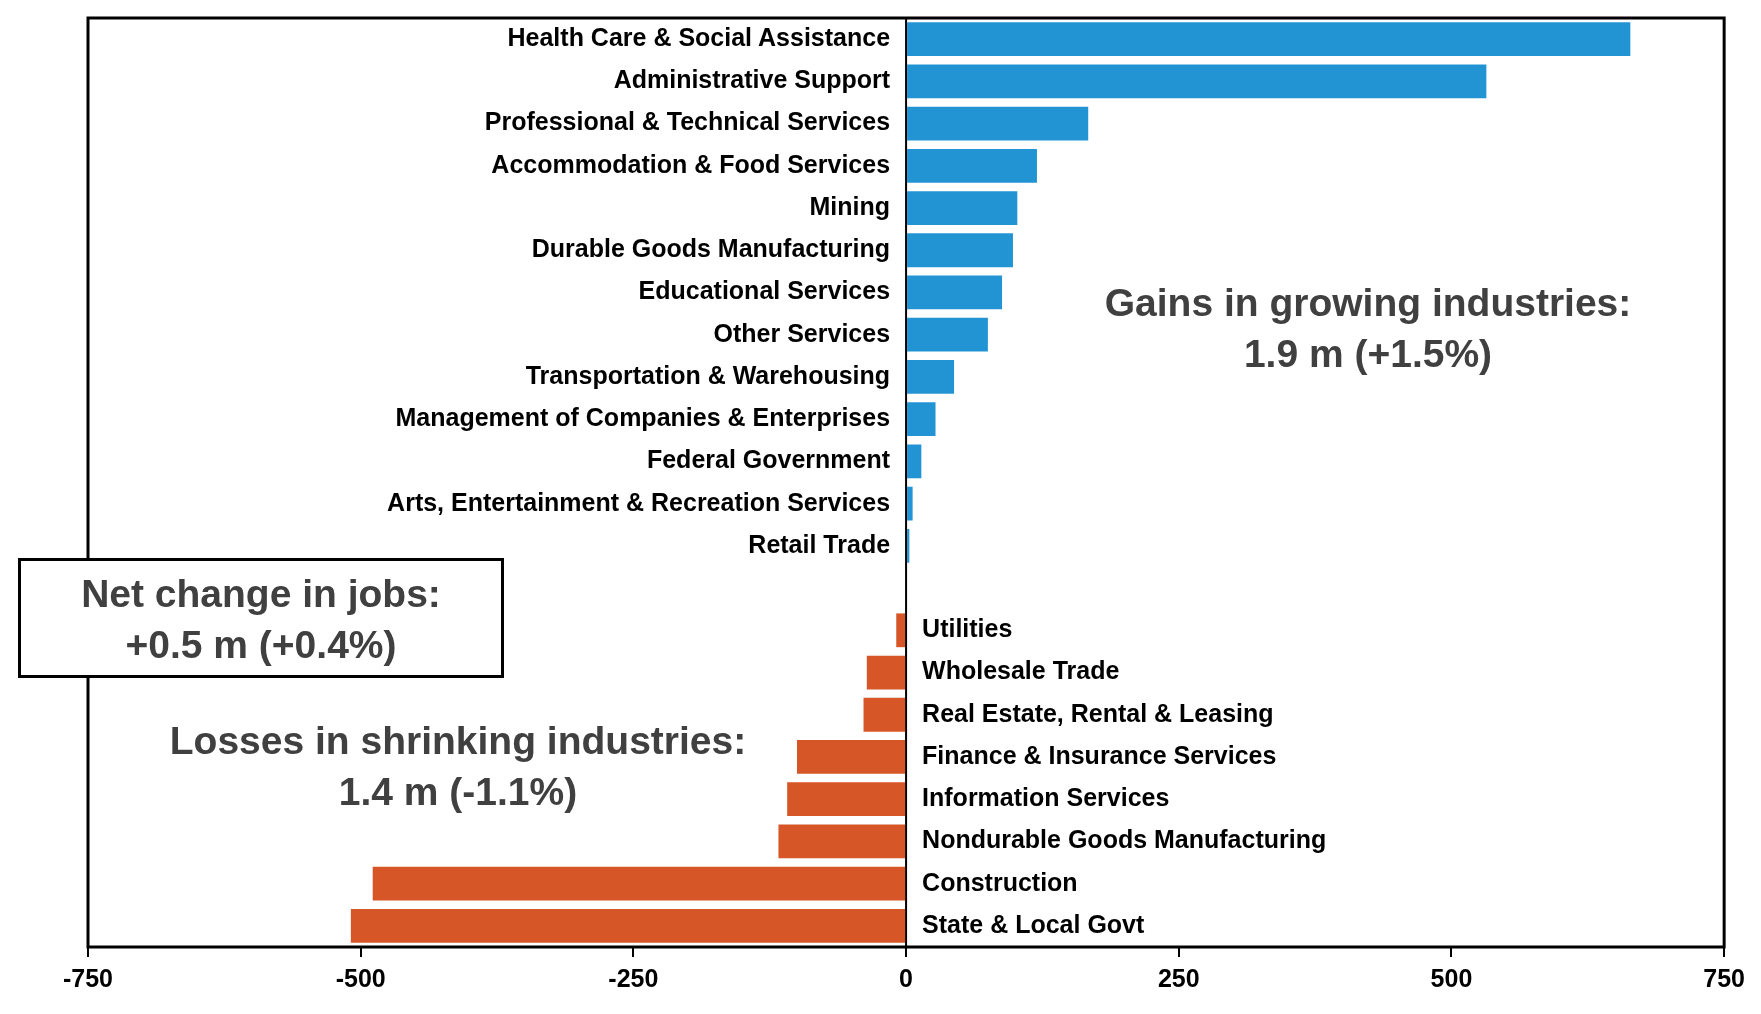  What do you see at coordinates (1724, 977) in the screenshot?
I see `x-tick-label: 750` at bounding box center [1724, 977].